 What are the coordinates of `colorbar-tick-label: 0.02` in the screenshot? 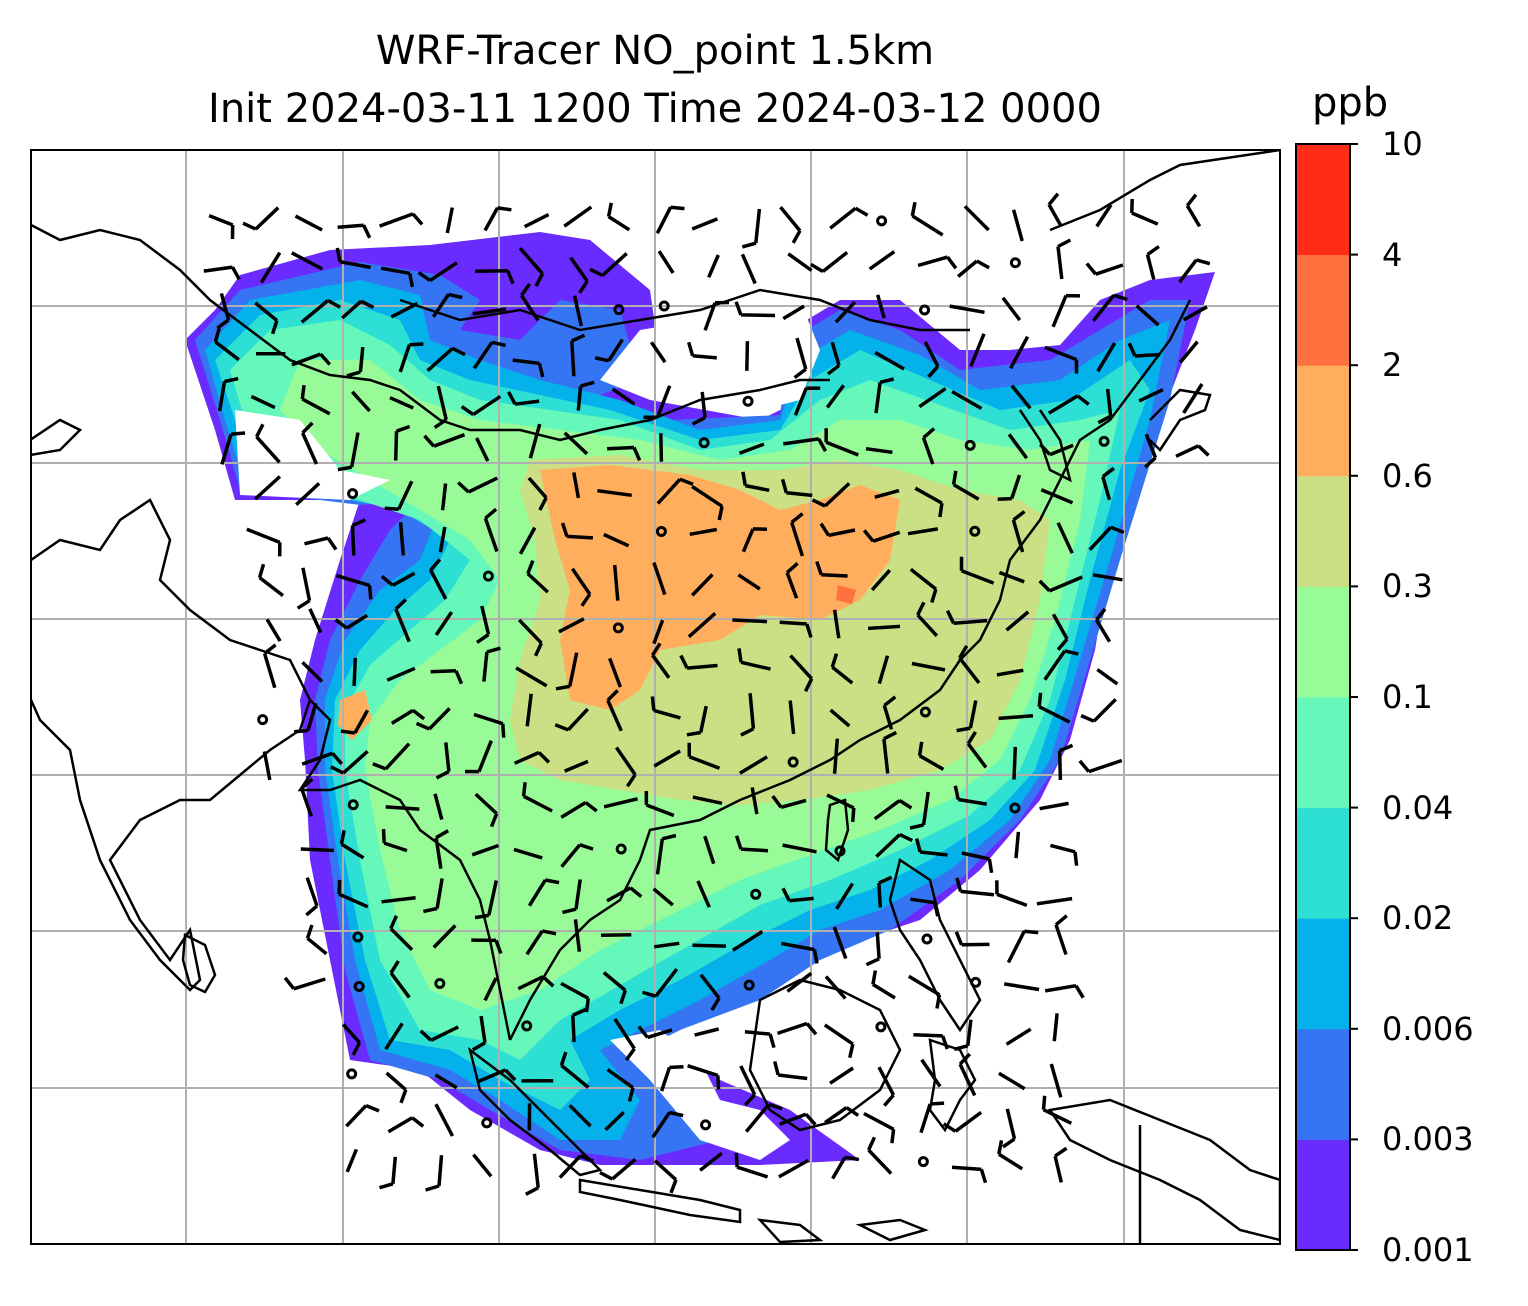 It's located at (1418, 918).